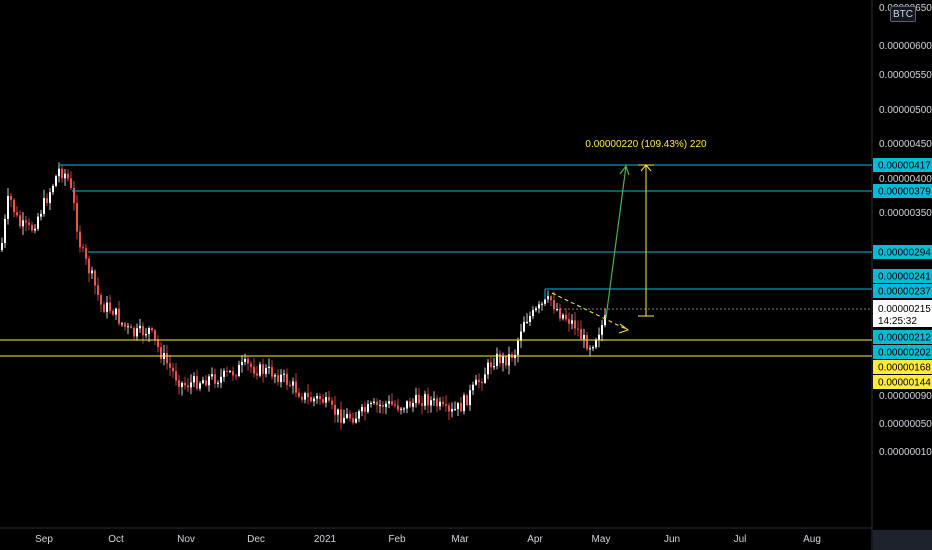 This screenshot has height=550, width=932. What do you see at coordinates (740, 539) in the screenshot?
I see `x-tick-label: Jul` at bounding box center [740, 539].